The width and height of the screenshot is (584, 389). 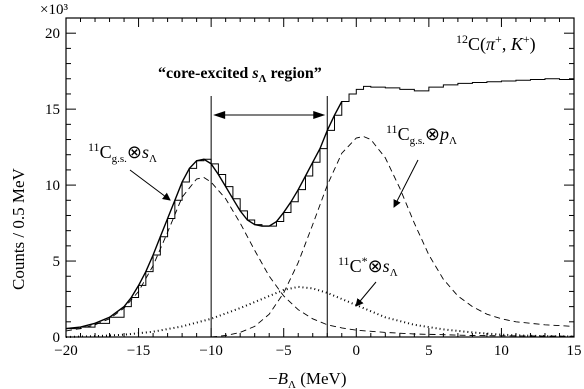 I want to click on x-tick-label: 15, so click(x=574, y=351).